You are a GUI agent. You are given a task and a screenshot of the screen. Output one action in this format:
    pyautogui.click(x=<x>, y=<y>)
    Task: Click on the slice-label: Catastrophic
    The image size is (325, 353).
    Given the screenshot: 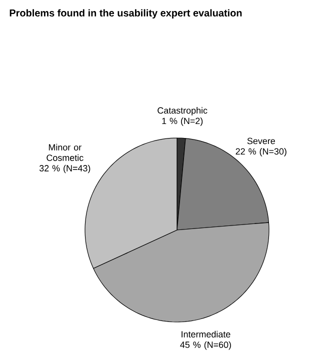 What is the action you would take?
    pyautogui.click(x=183, y=111)
    